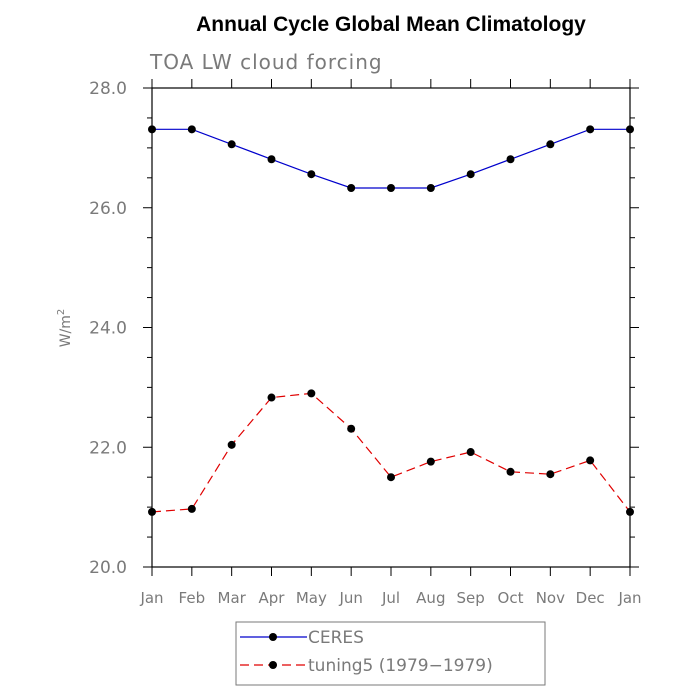  Describe the element at coordinates (273, 665) in the screenshot. I see `legend-marker-tuning5` at that location.